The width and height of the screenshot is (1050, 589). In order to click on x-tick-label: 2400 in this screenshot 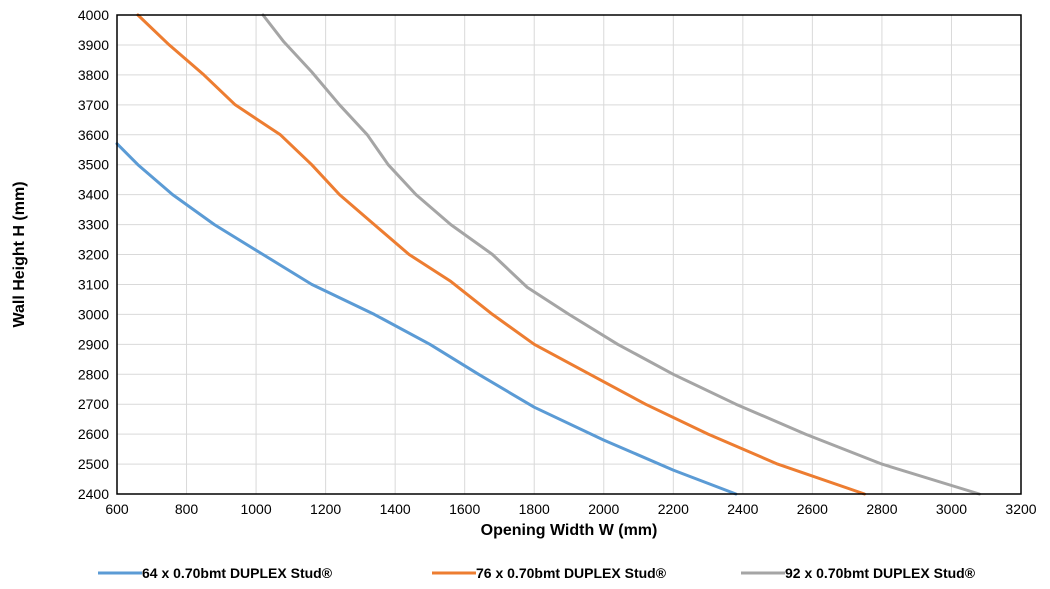, I will do `click(742, 509)`.